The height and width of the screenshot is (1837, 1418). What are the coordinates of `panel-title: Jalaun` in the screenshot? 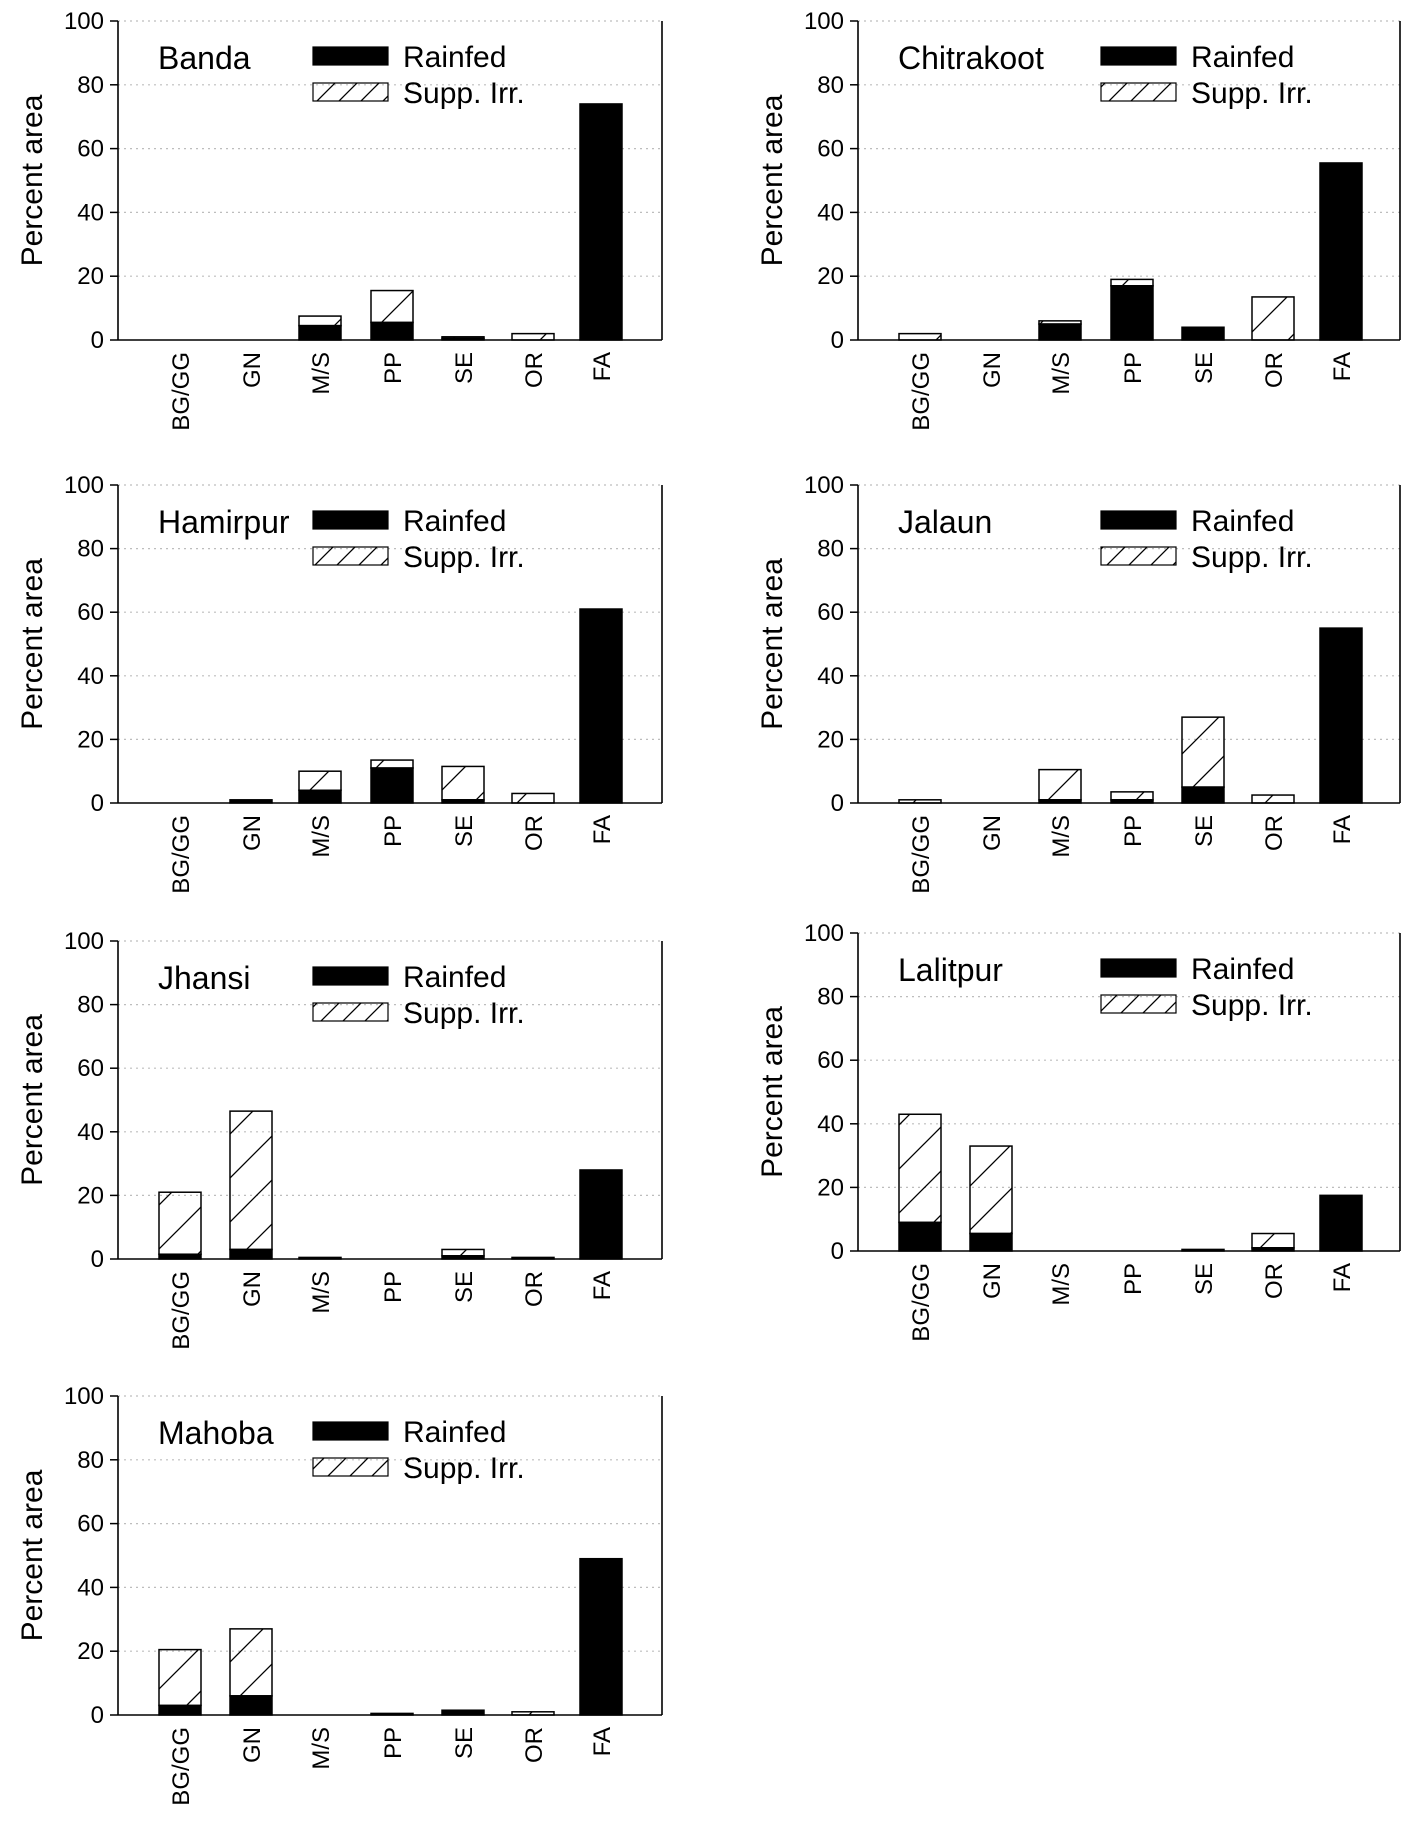 It's located at (945, 522).